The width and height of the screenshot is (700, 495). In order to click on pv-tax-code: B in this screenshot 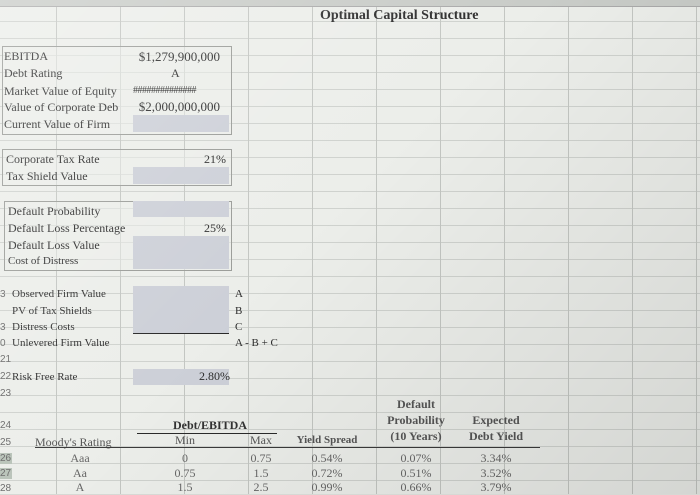, I will do `click(239, 311)`.